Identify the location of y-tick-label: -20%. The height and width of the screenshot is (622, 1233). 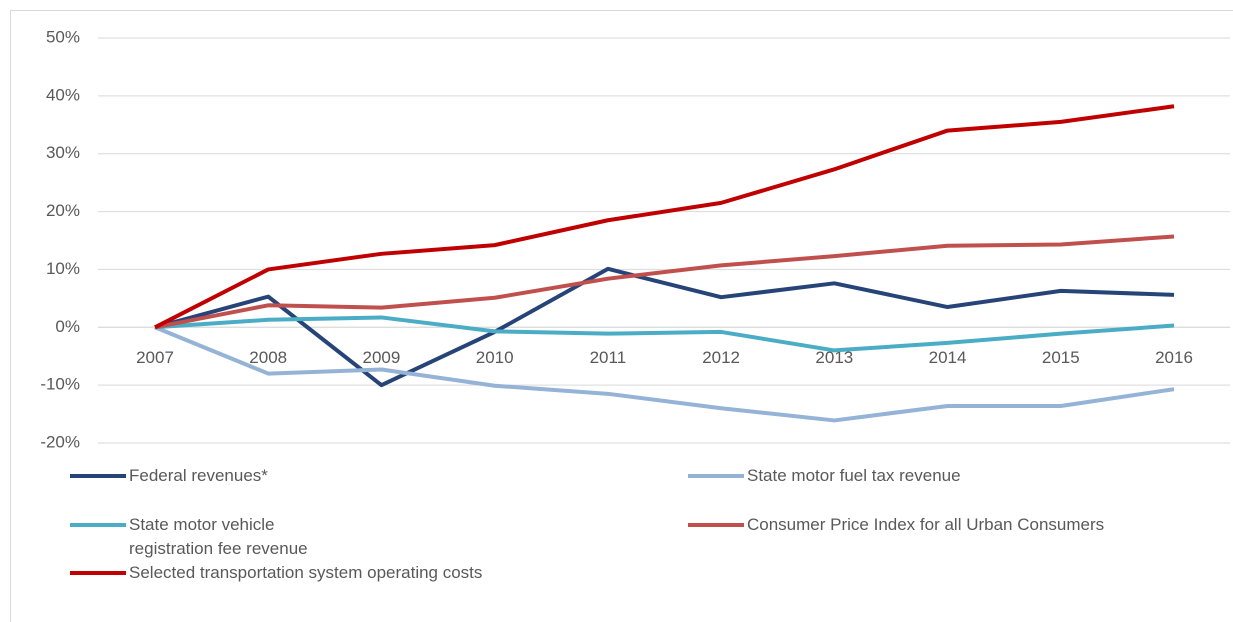
(60, 441).